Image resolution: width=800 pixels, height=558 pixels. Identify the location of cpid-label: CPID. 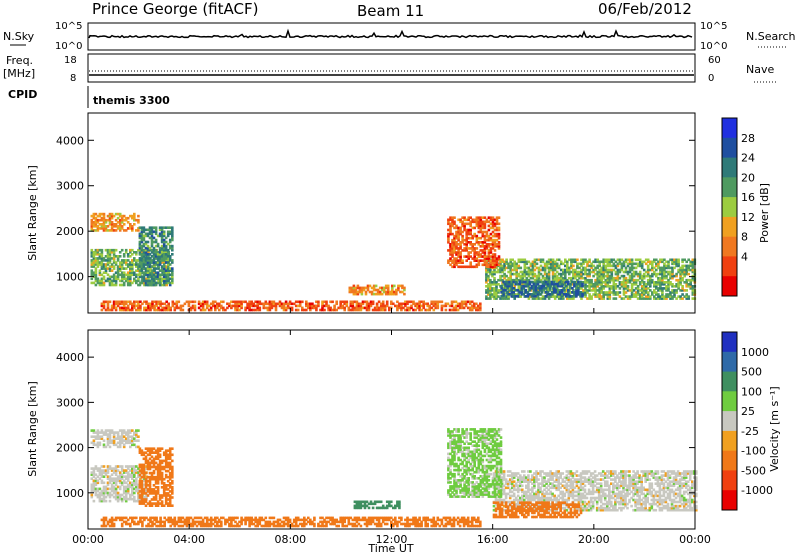
(22, 94).